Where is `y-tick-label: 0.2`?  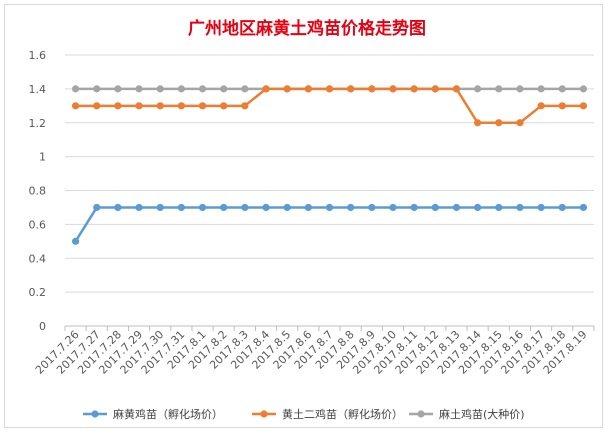
y-tick-label: 0.2 is located at coordinates (38, 292).